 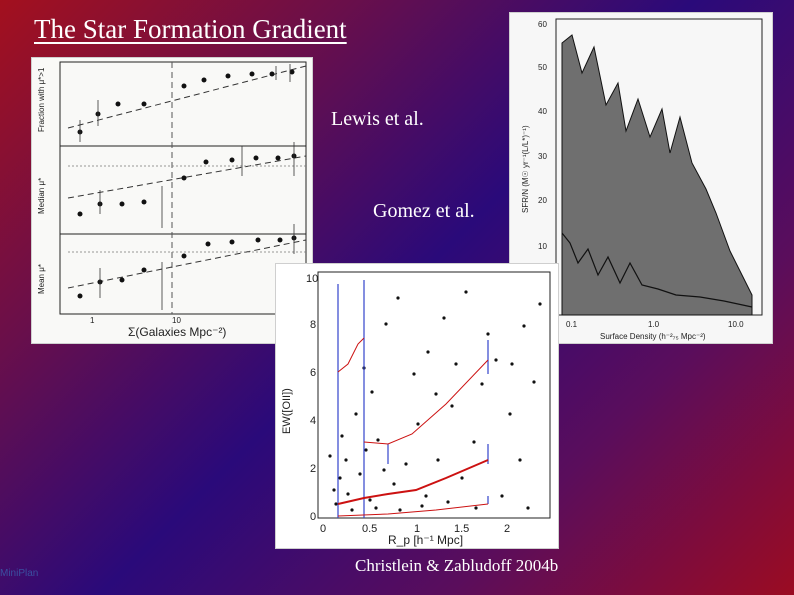 What do you see at coordinates (653, 336) in the screenshot?
I see `gomez-xlabel: Surface Density (h⁻²₇₅ Mpc⁻²)` at bounding box center [653, 336].